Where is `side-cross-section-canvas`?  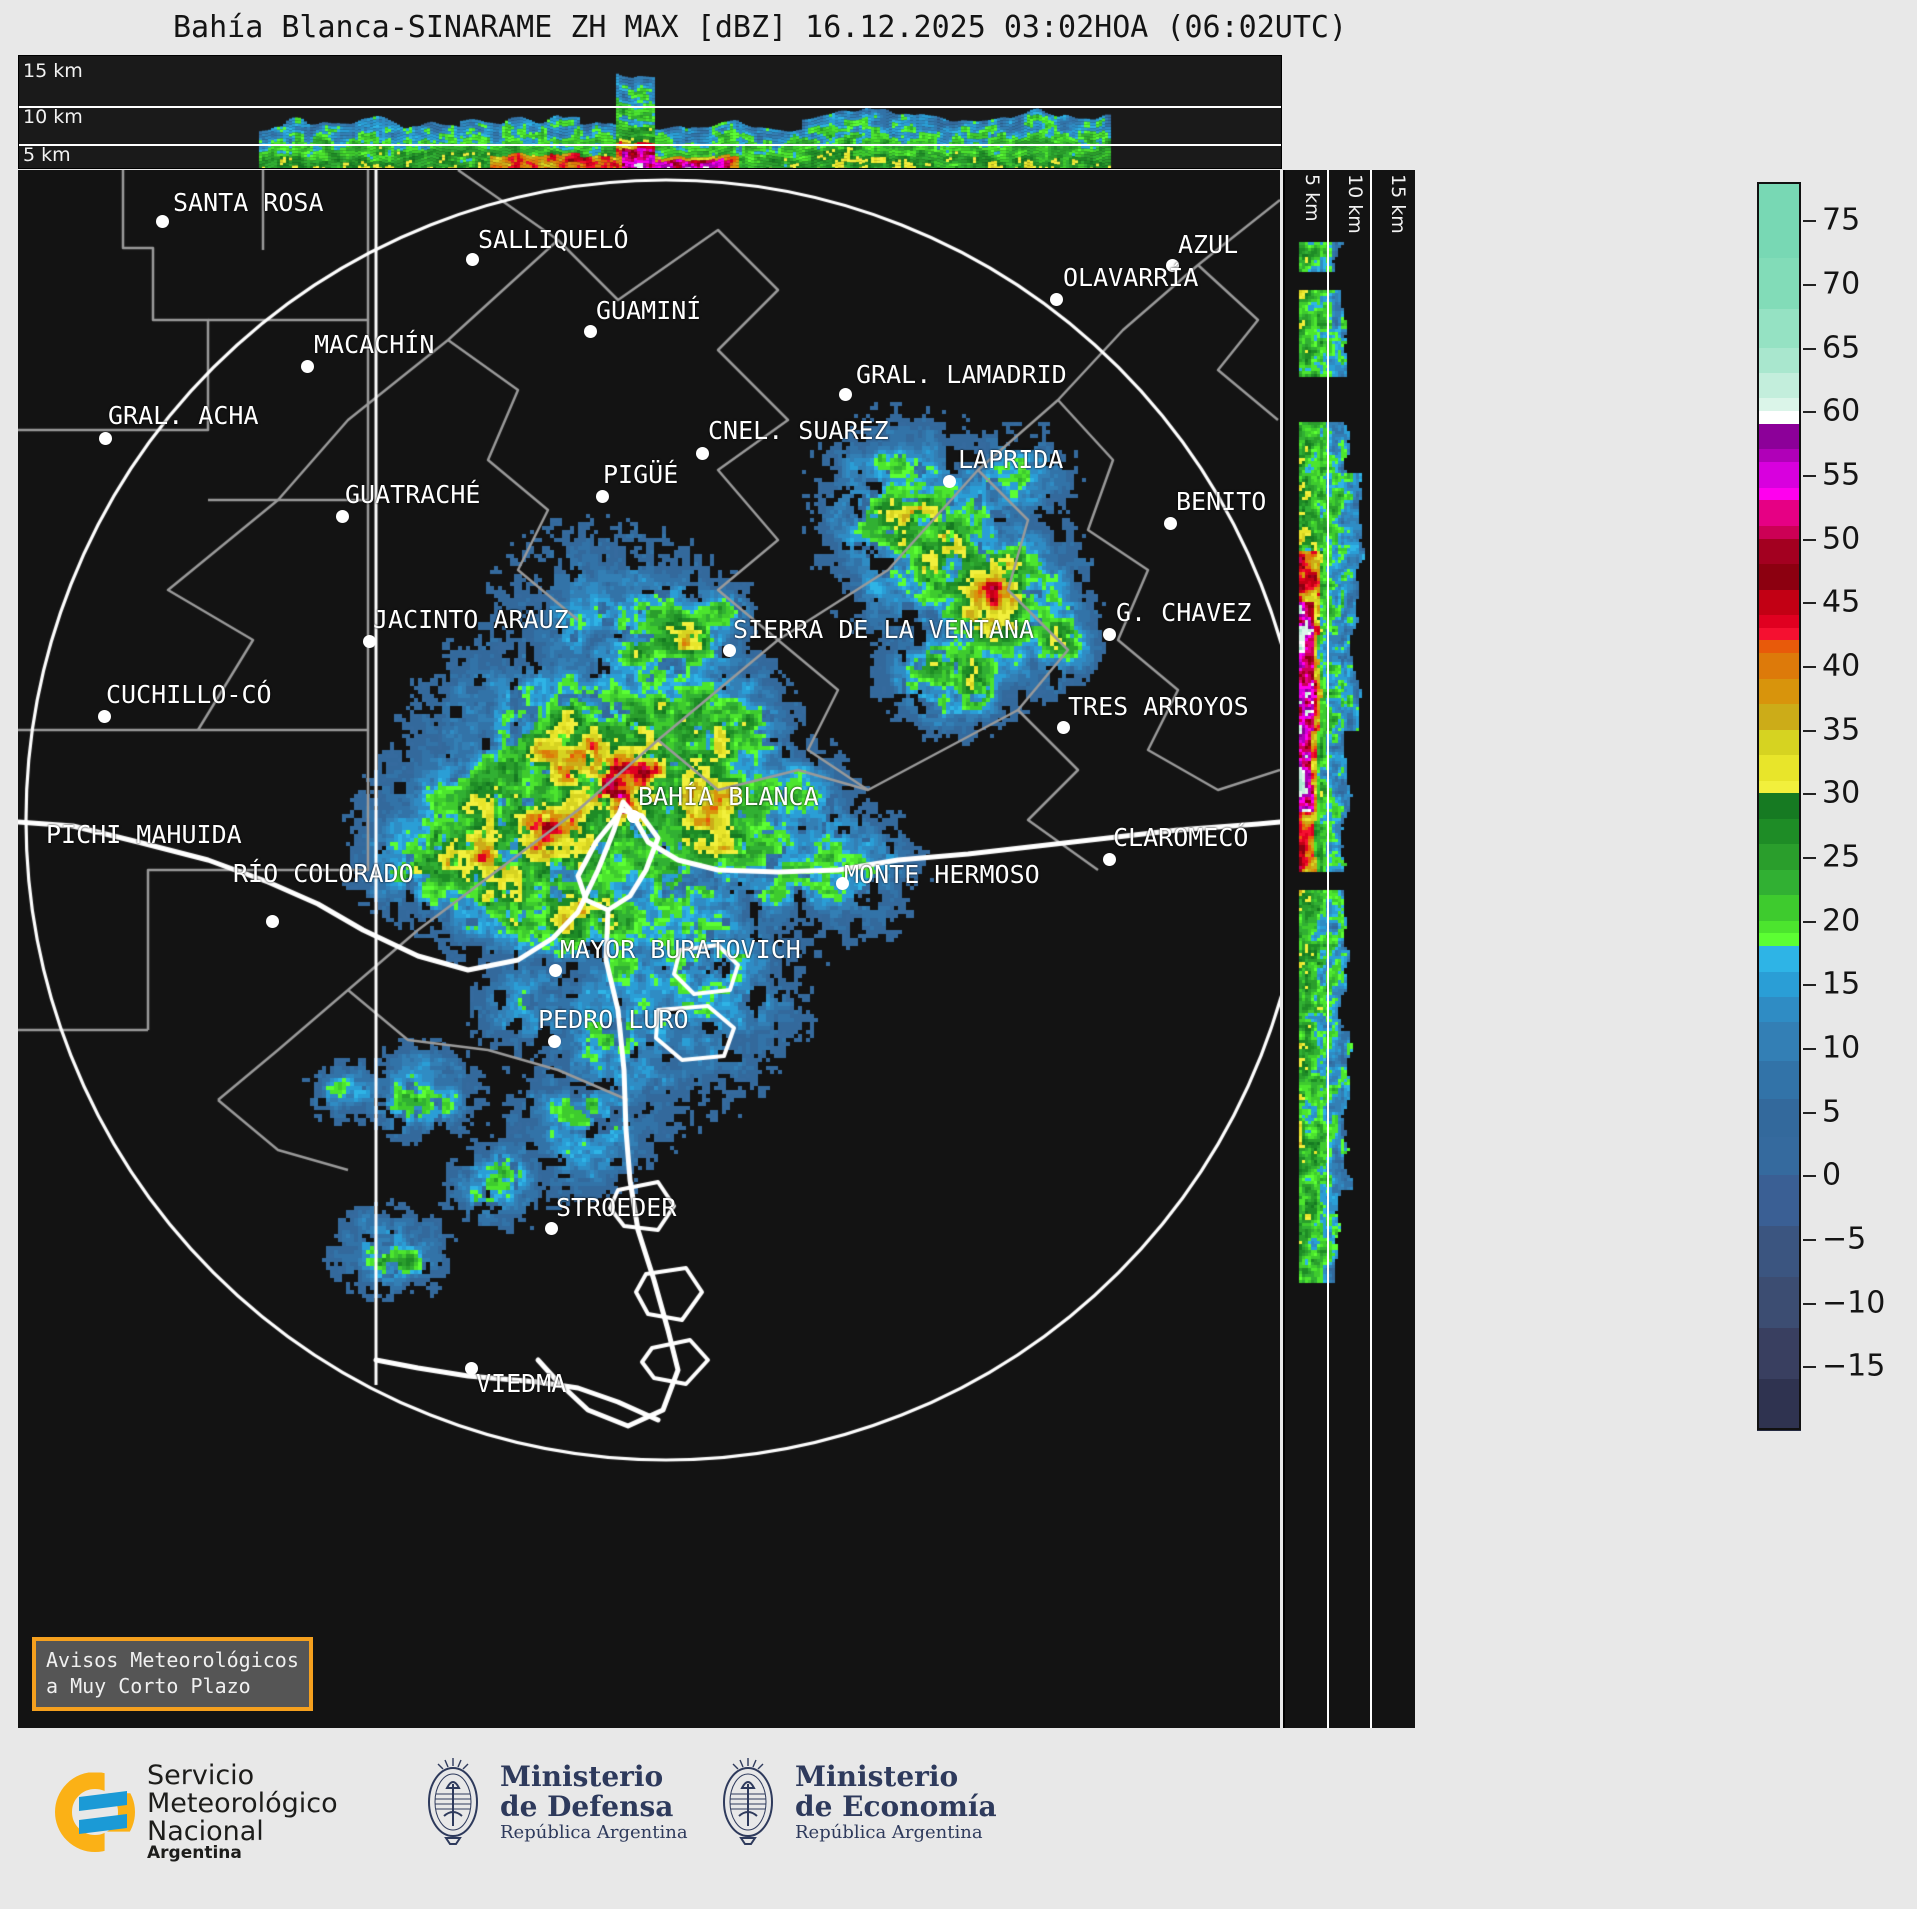
side-cross-section-canvas is located at coordinates (1350, 949).